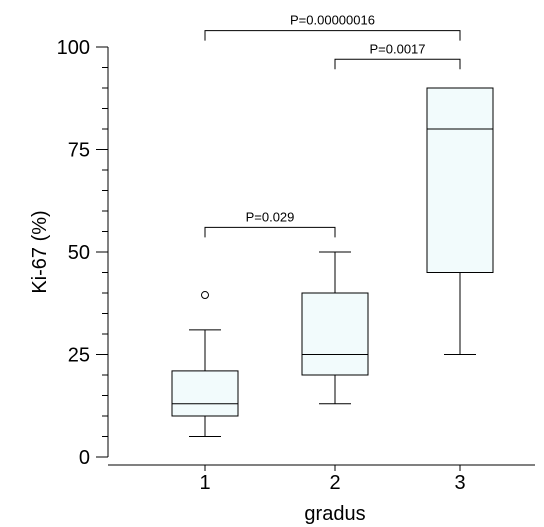 This screenshot has width=544, height=527. What do you see at coordinates (79, 253) in the screenshot?
I see `y-tick-label: 50` at bounding box center [79, 253].